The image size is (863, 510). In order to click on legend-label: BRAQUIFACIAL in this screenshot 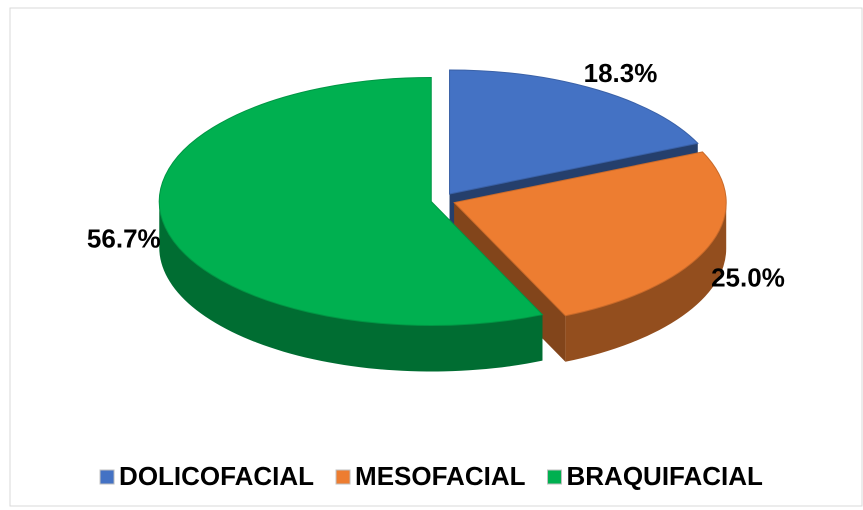, I will do `click(665, 476)`.